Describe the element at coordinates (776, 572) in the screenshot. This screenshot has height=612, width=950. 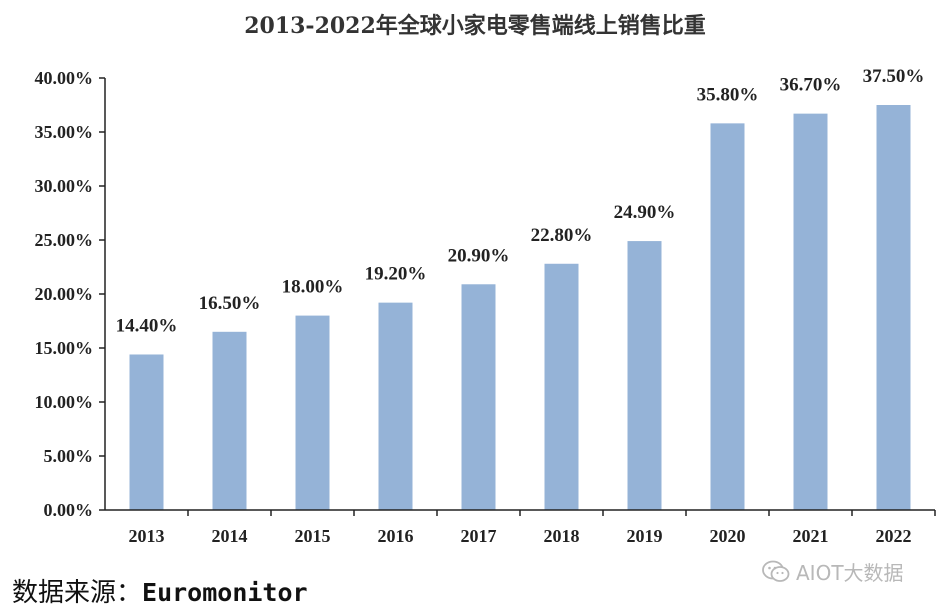
I see `wechat-icon` at that location.